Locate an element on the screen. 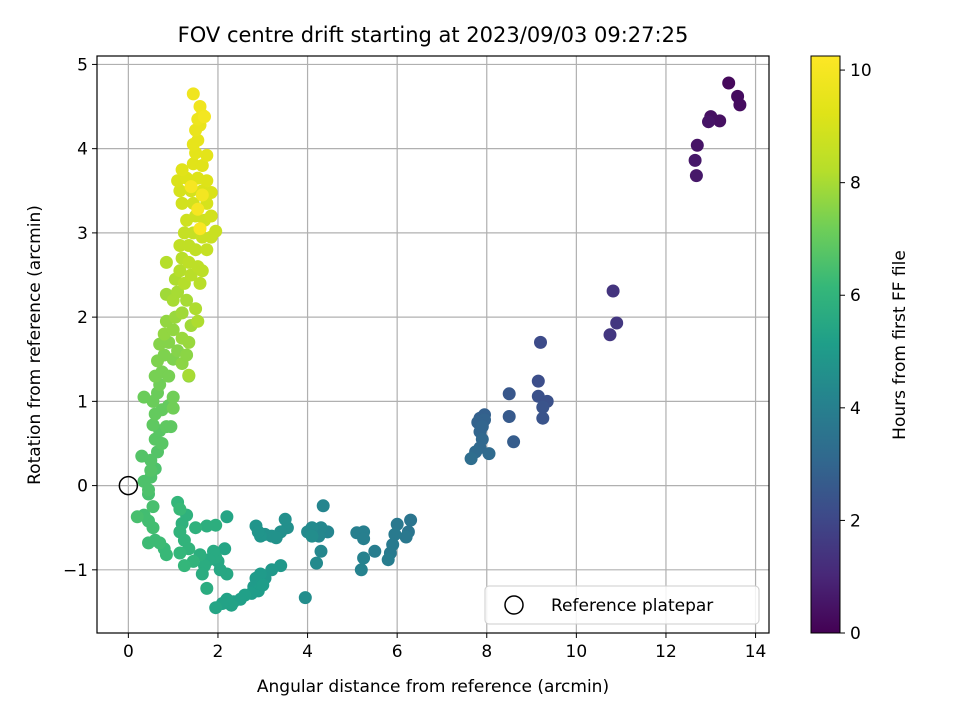  y-tick-label: −1 is located at coordinates (75, 571).